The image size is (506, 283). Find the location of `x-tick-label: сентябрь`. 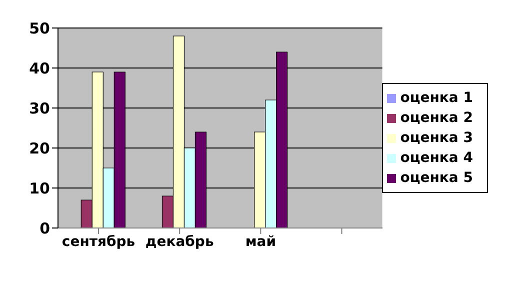

x-tick-label: сентябрь is located at coordinates (99, 242).